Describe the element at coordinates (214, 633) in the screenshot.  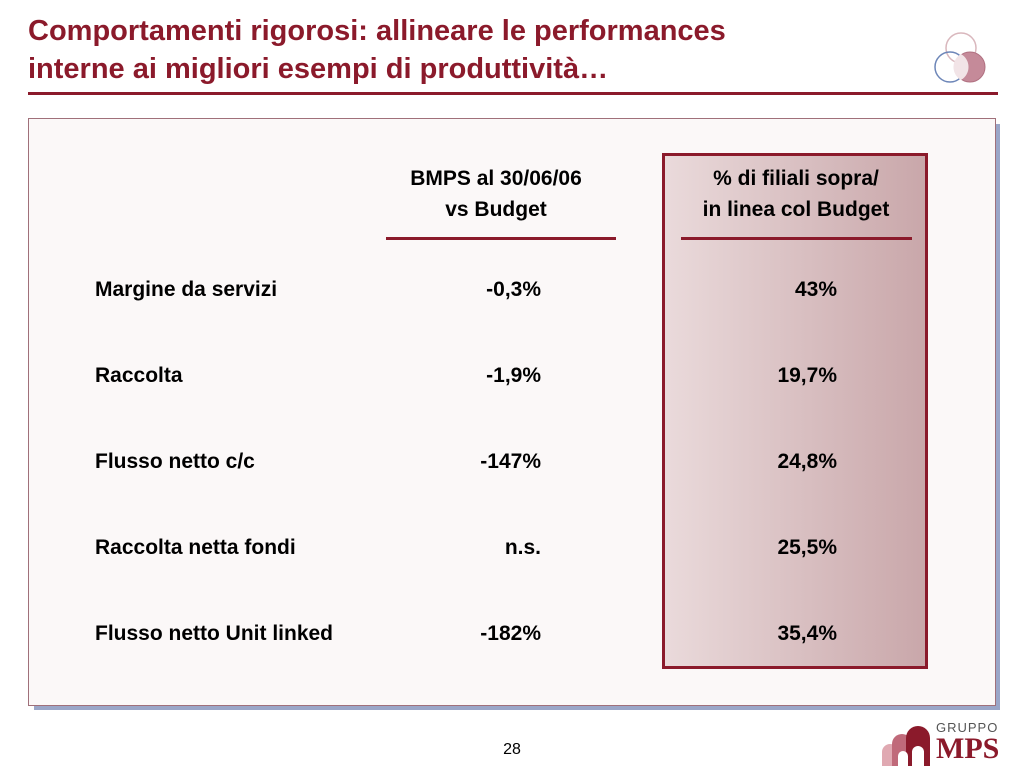
I see `row-label: Flusso netto Unit linked` at that location.